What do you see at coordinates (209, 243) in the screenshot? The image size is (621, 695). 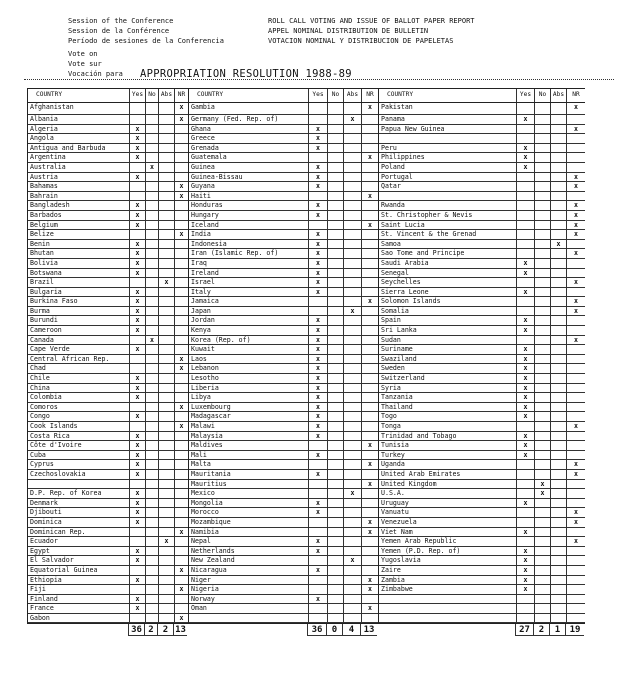 I see `country-name: Indonesia` at bounding box center [209, 243].